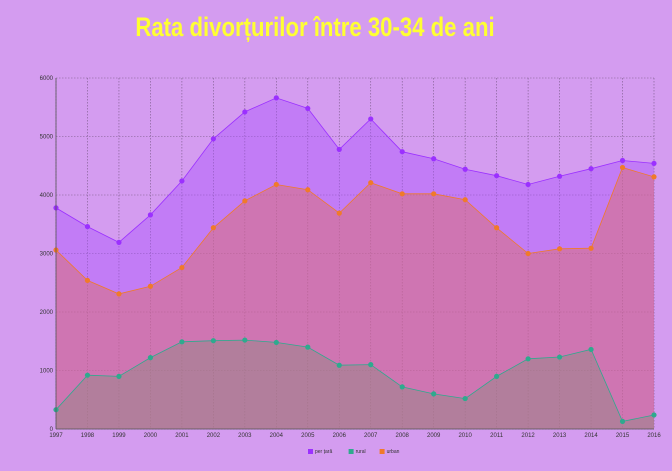  Describe the element at coordinates (623, 436) in the screenshot. I see `x-tick-label: 2015` at that location.